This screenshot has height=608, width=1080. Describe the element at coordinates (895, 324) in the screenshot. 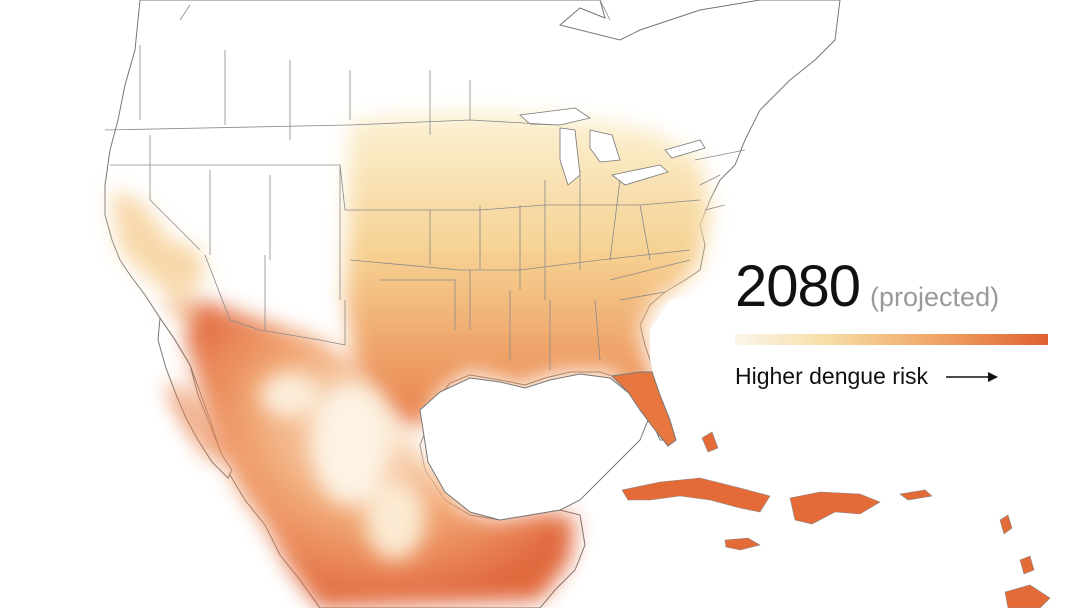

I see `legend: 2080 (projected) Higher dengue risk` at that location.